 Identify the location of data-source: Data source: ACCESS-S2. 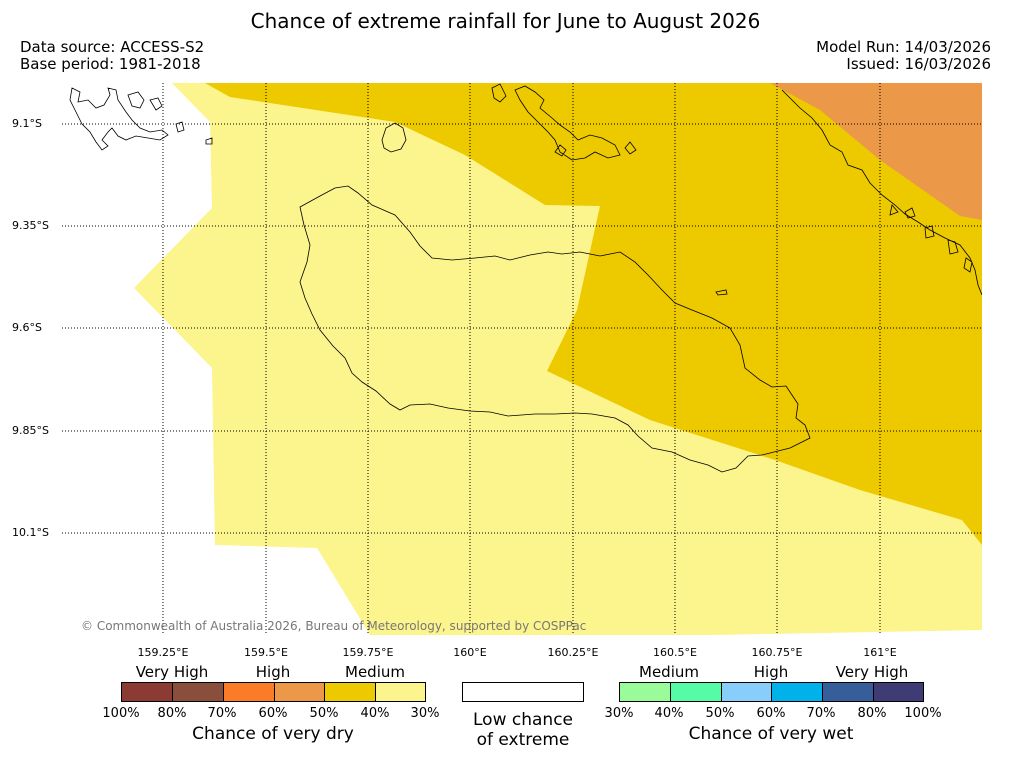
(112, 47).